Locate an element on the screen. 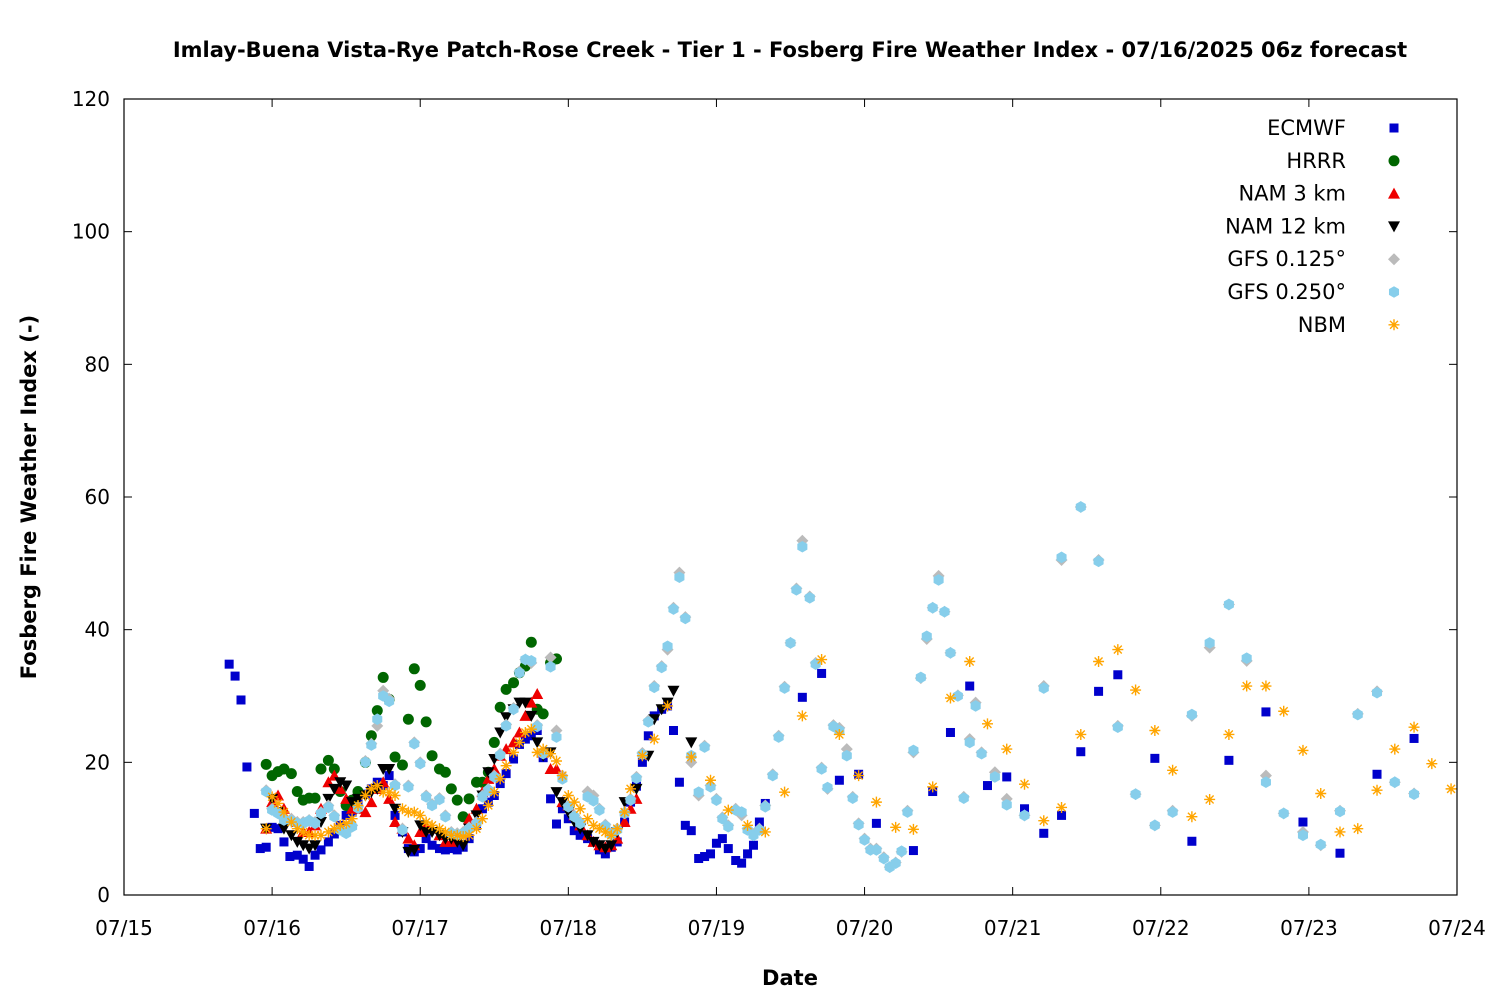 The image size is (1500, 1004). legend-label-gfs-0-125: GFS 0.125° is located at coordinates (1286, 259).